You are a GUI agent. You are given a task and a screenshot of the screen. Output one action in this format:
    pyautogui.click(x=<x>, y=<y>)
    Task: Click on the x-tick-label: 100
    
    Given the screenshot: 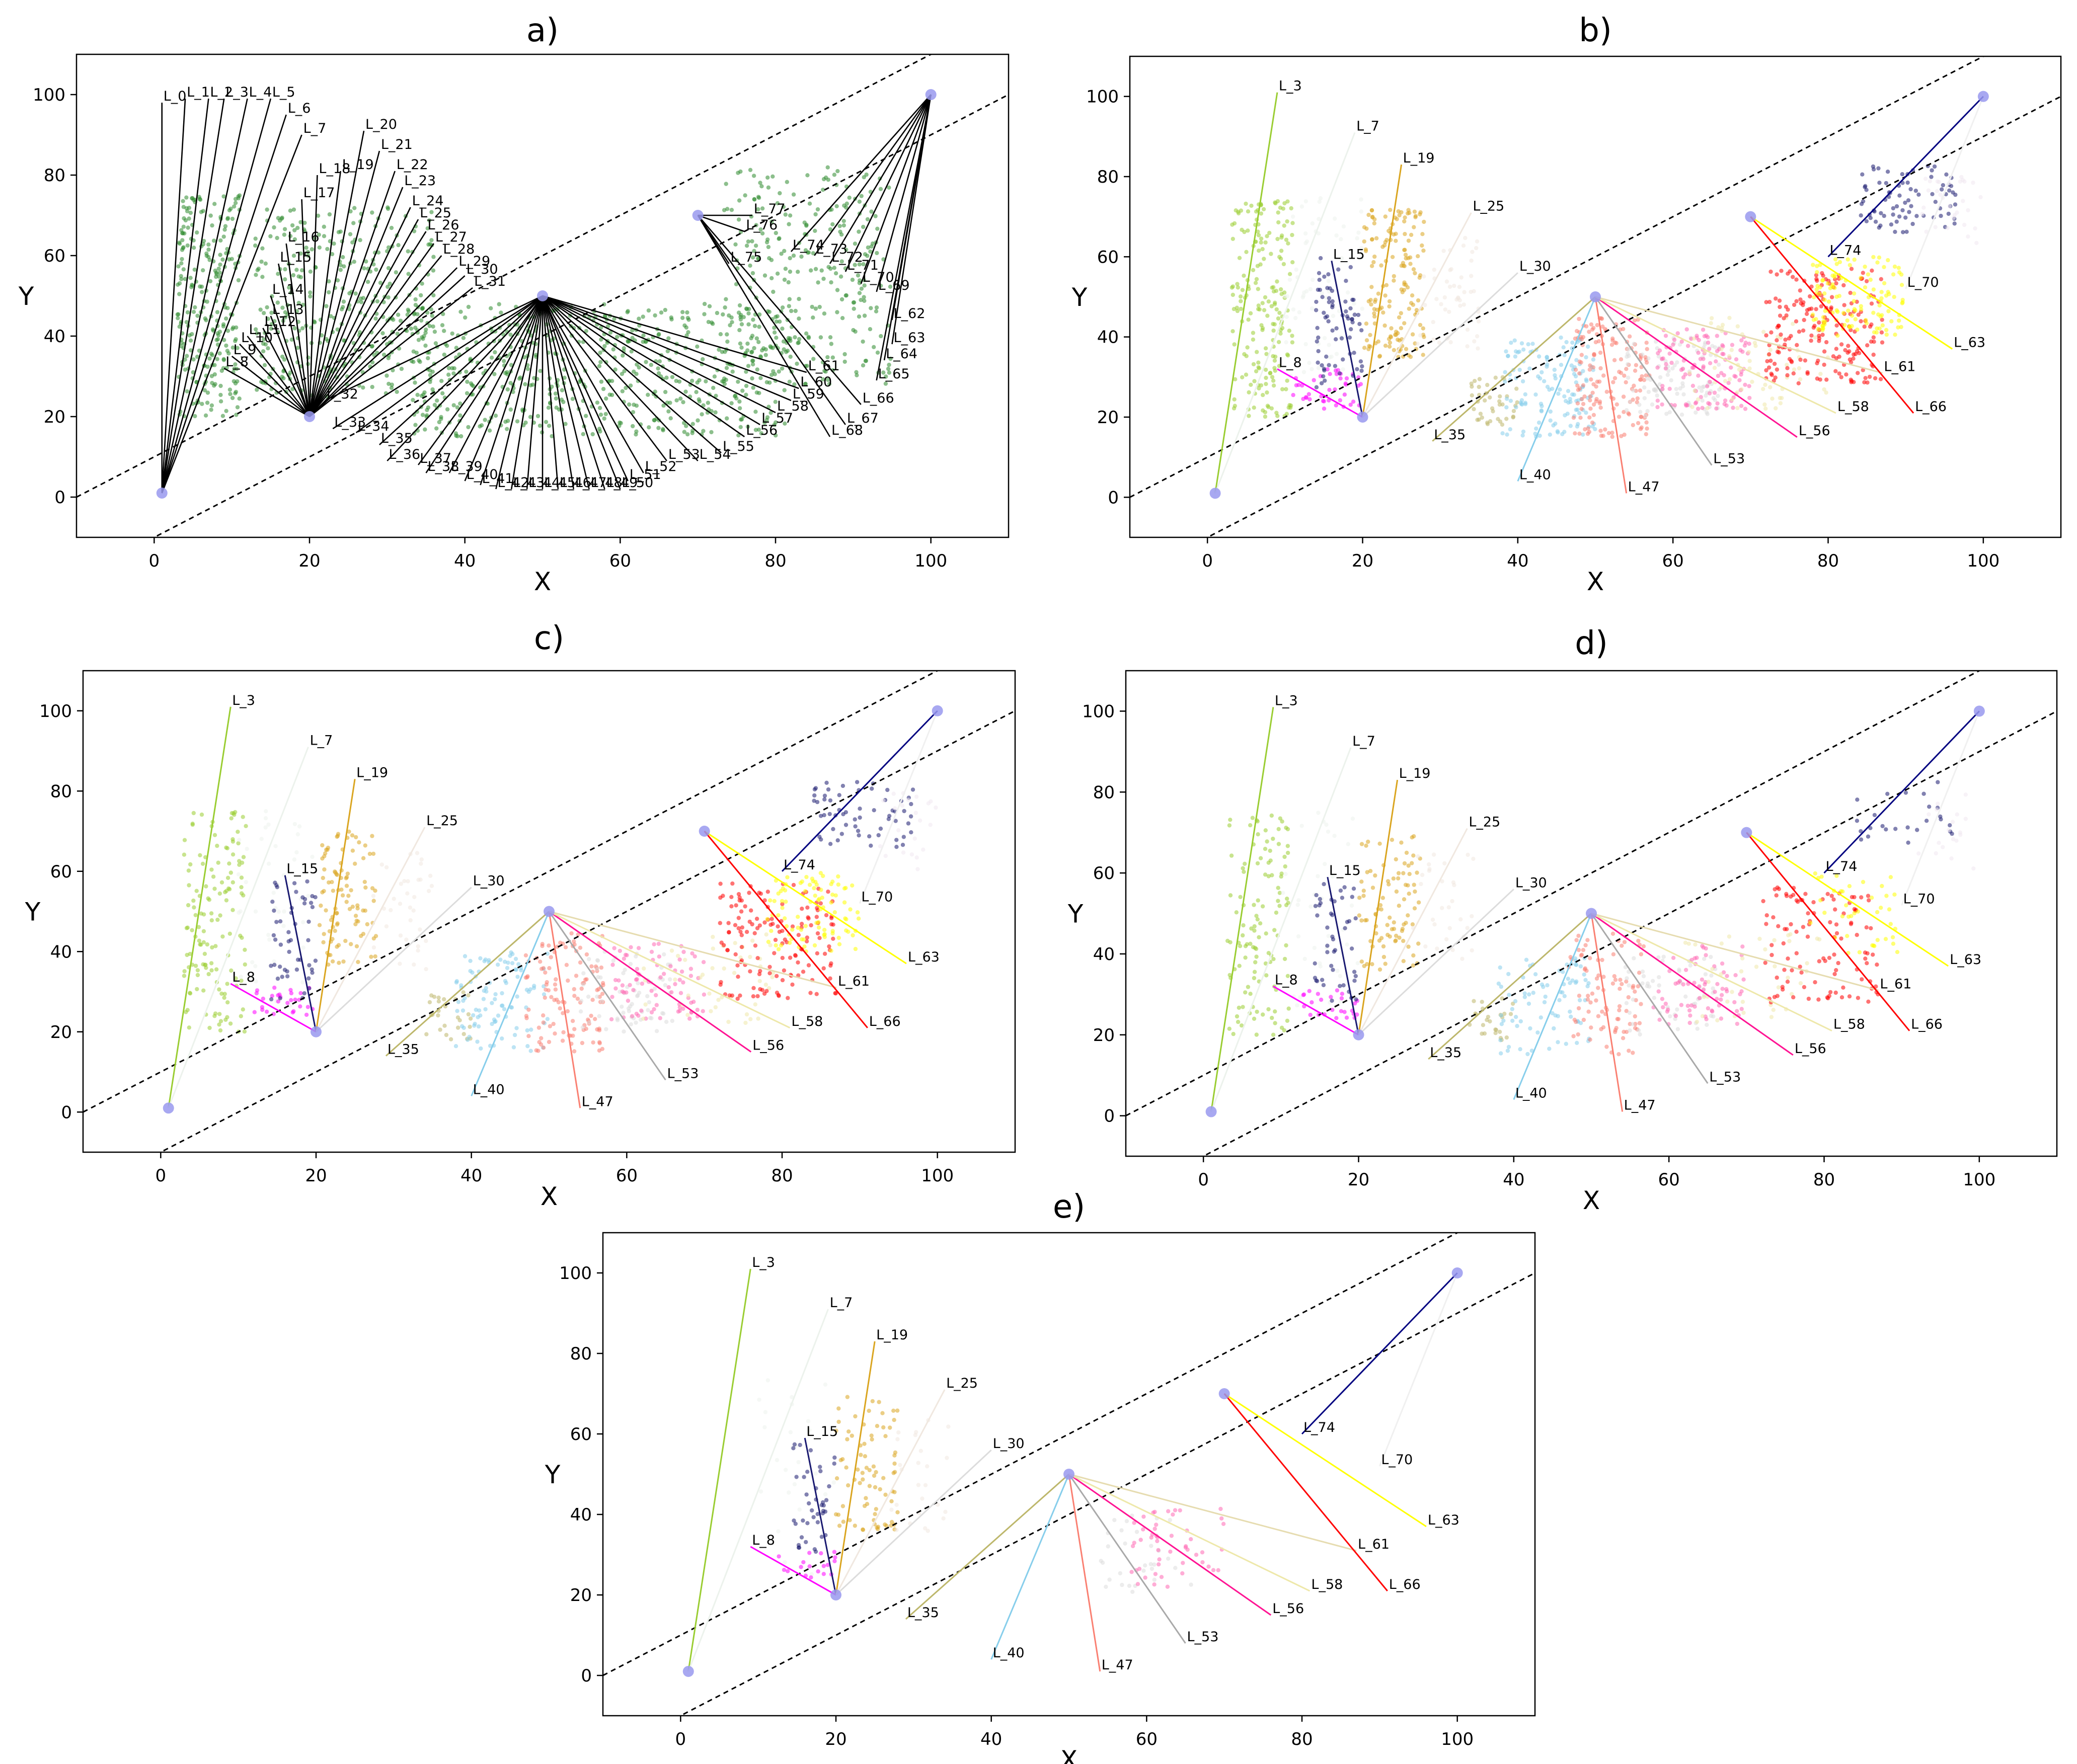 What is the action you would take?
    pyautogui.click(x=1983, y=561)
    